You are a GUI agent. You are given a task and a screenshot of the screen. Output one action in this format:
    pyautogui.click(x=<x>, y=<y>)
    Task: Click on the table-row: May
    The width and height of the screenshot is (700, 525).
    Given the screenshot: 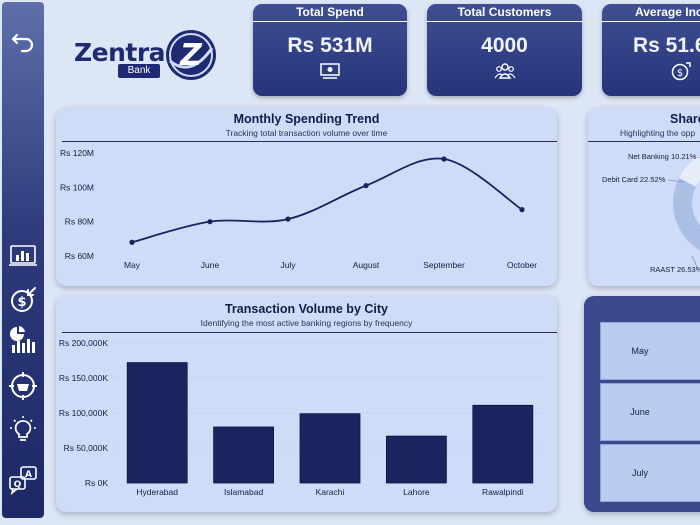 What is the action you would take?
    pyautogui.click(x=650, y=351)
    